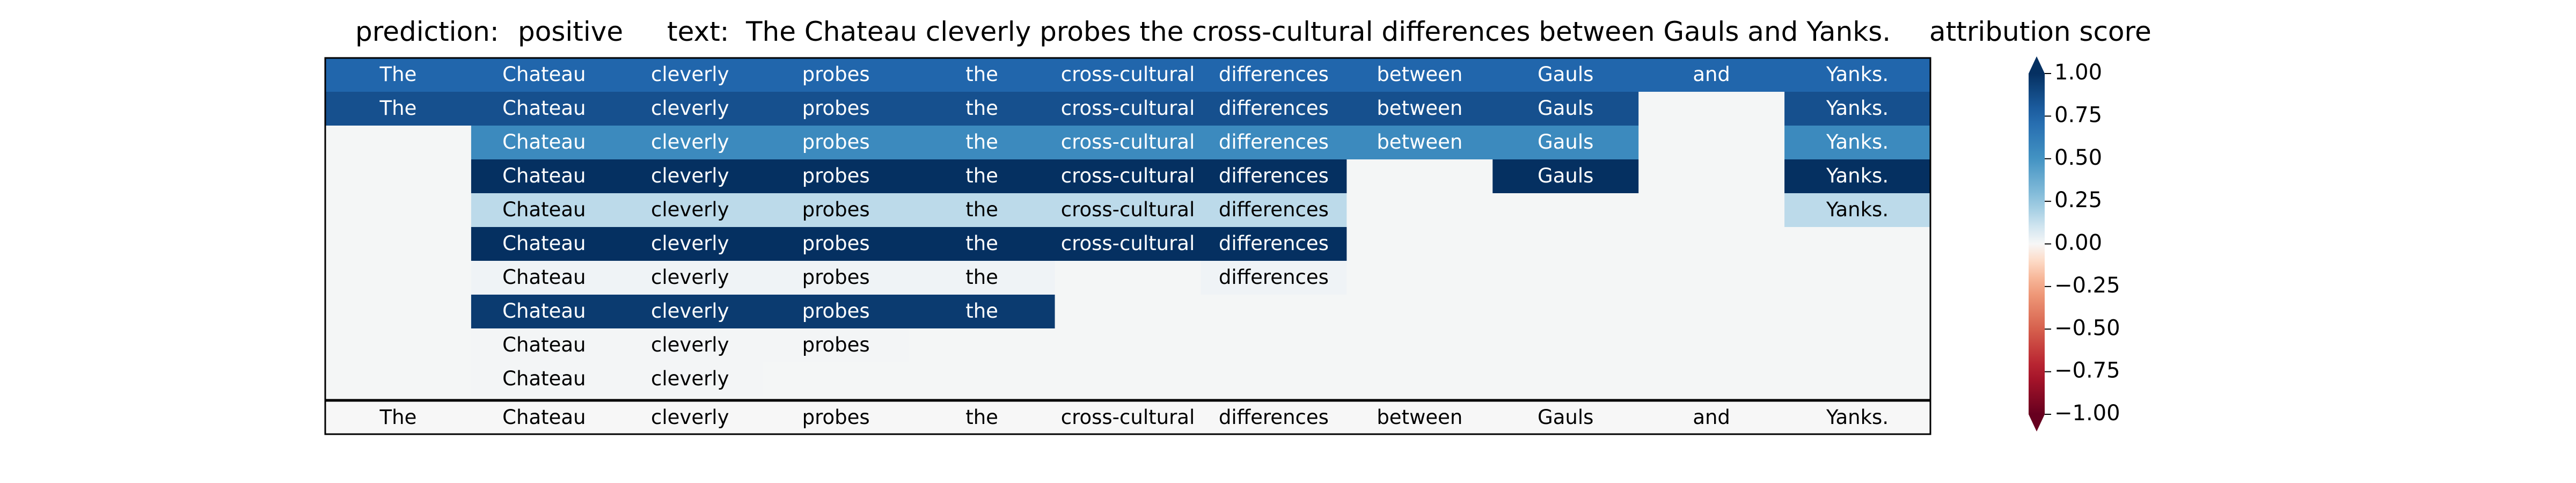  Describe the element at coordinates (1565, 108) in the screenshot. I see `heatmap-cell-token: Gauls` at that location.